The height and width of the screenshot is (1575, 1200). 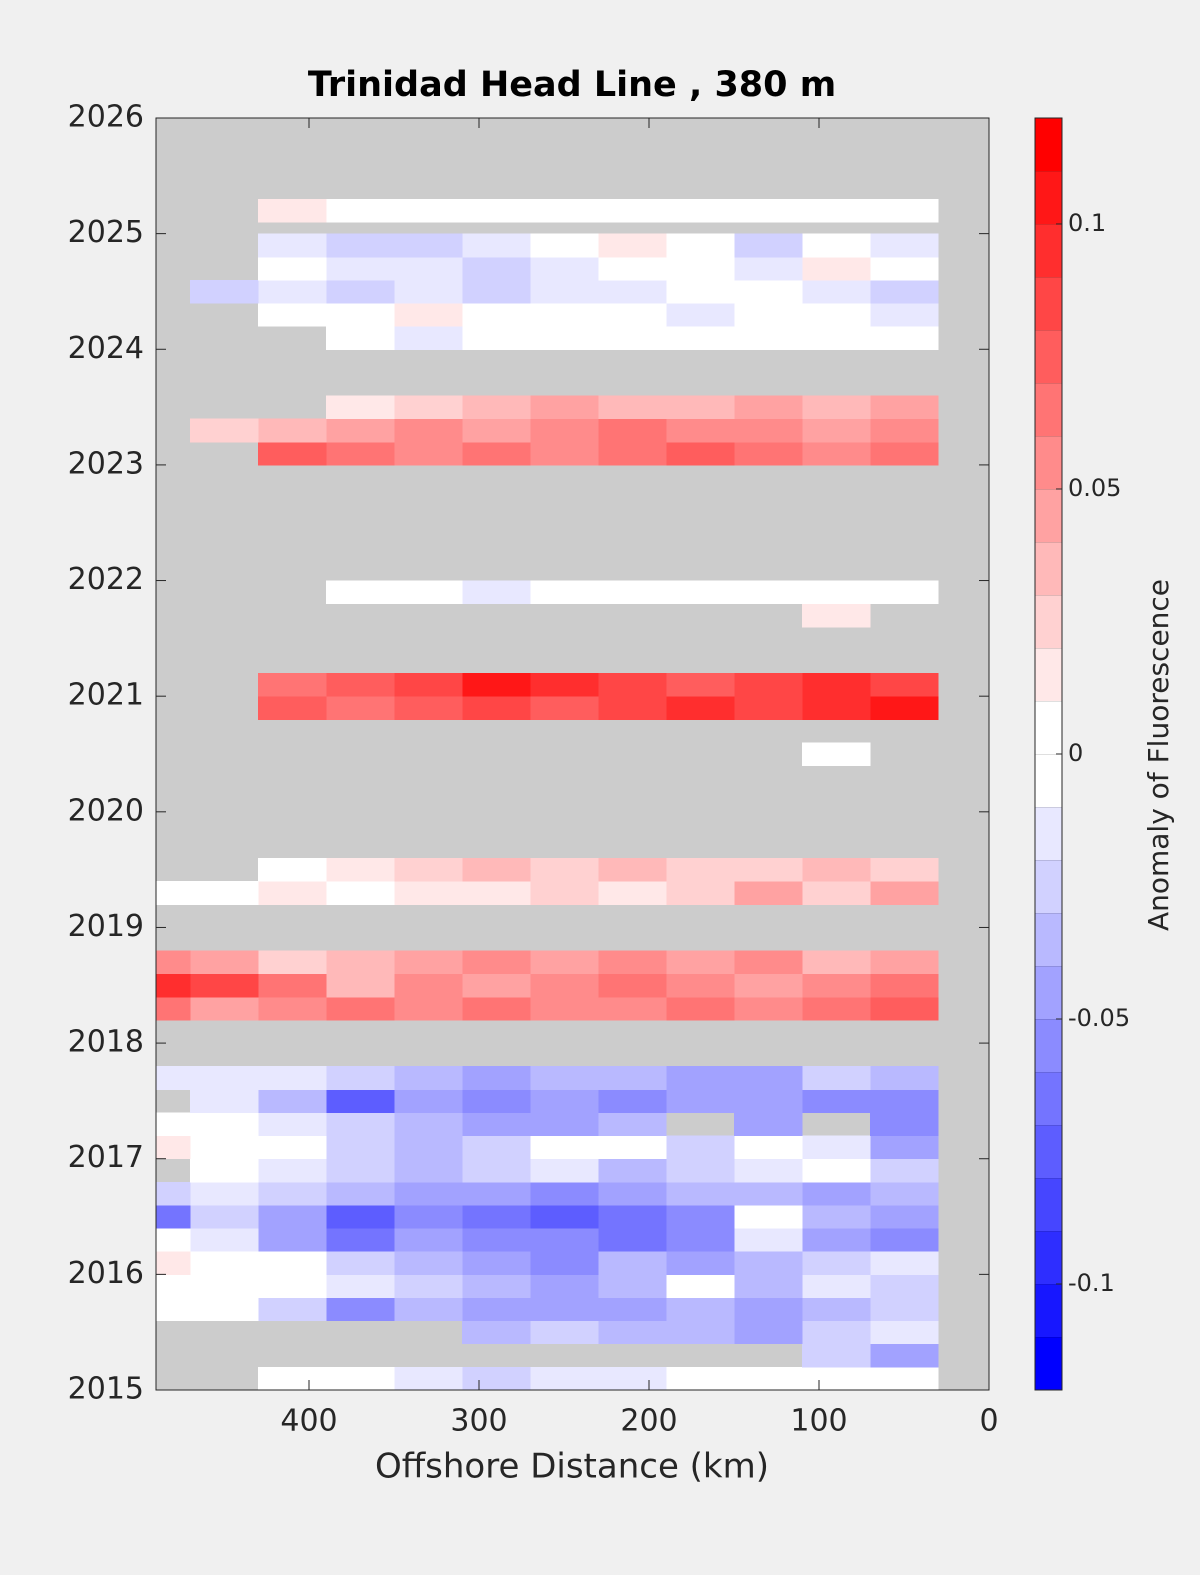 What do you see at coordinates (1075, 753) in the screenshot?
I see `colorbar-tick-label: 0` at bounding box center [1075, 753].